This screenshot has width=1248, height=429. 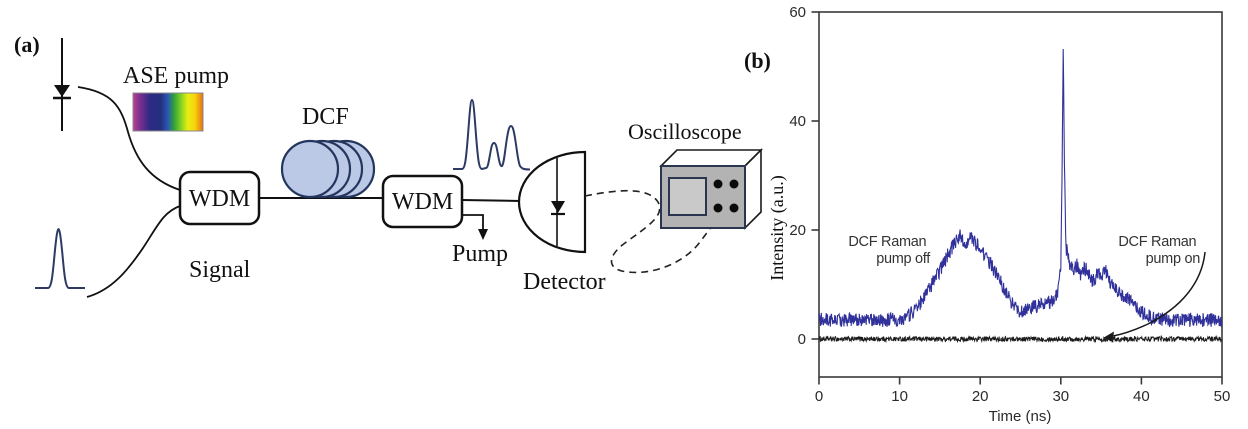 I want to click on trace-pump-off, so click(x=1020, y=339).